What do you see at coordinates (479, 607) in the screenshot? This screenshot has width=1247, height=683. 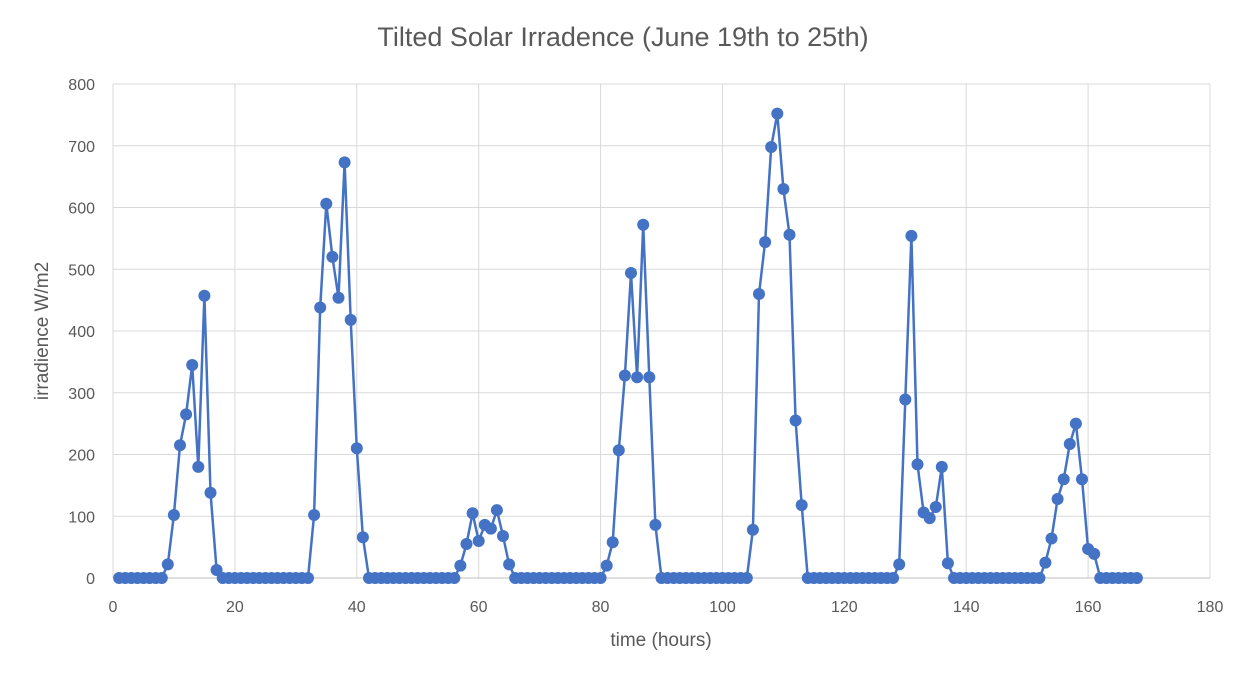 I see `x-tick-label: 60` at bounding box center [479, 607].